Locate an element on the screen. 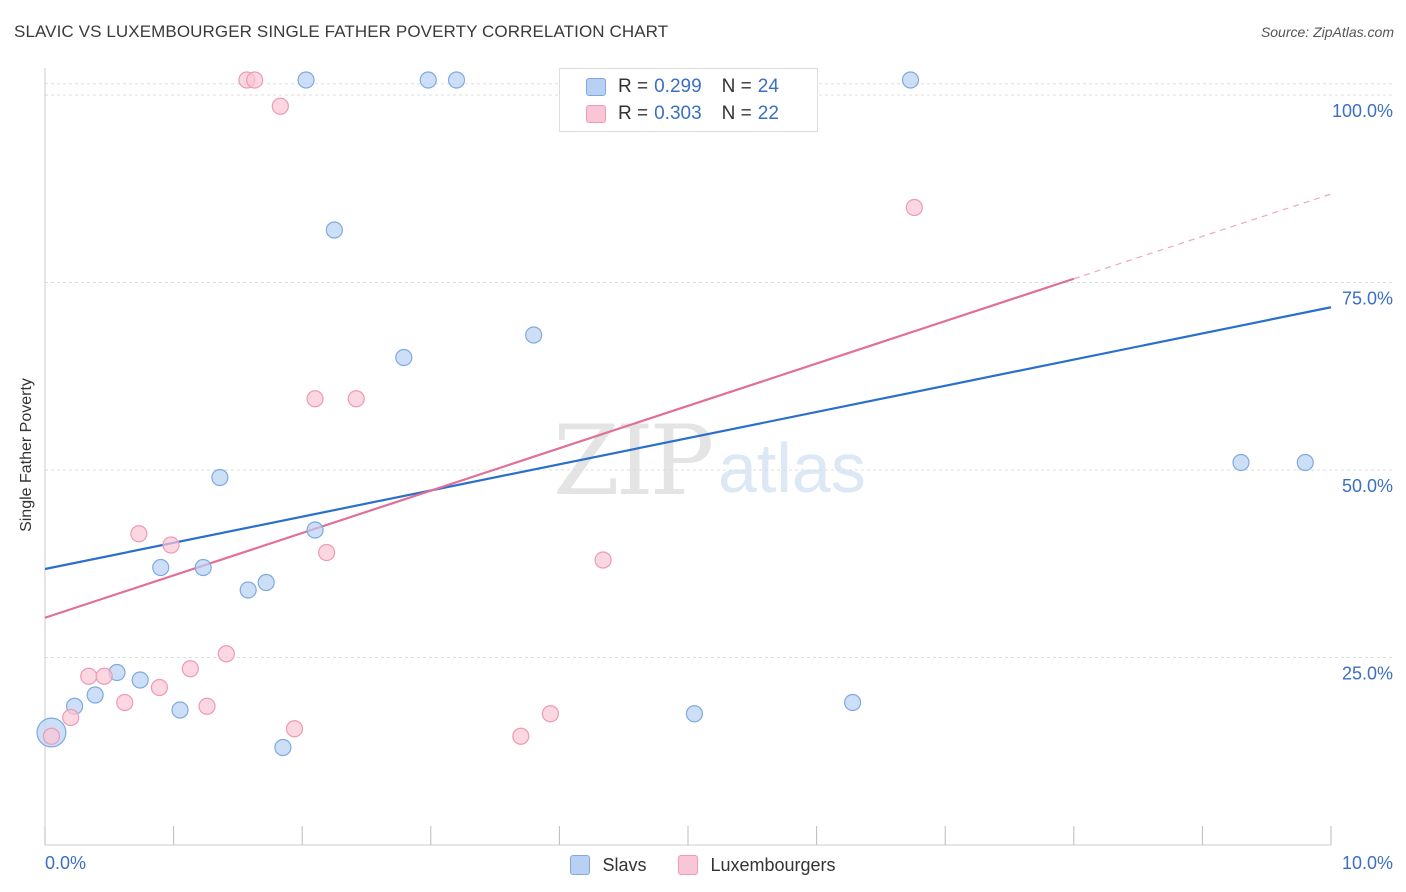  x-tick-label: 0.0% is located at coordinates (65, 863).